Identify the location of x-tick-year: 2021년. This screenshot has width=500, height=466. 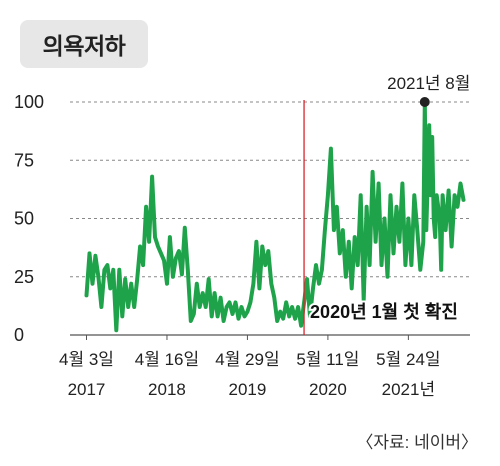
(408, 389).